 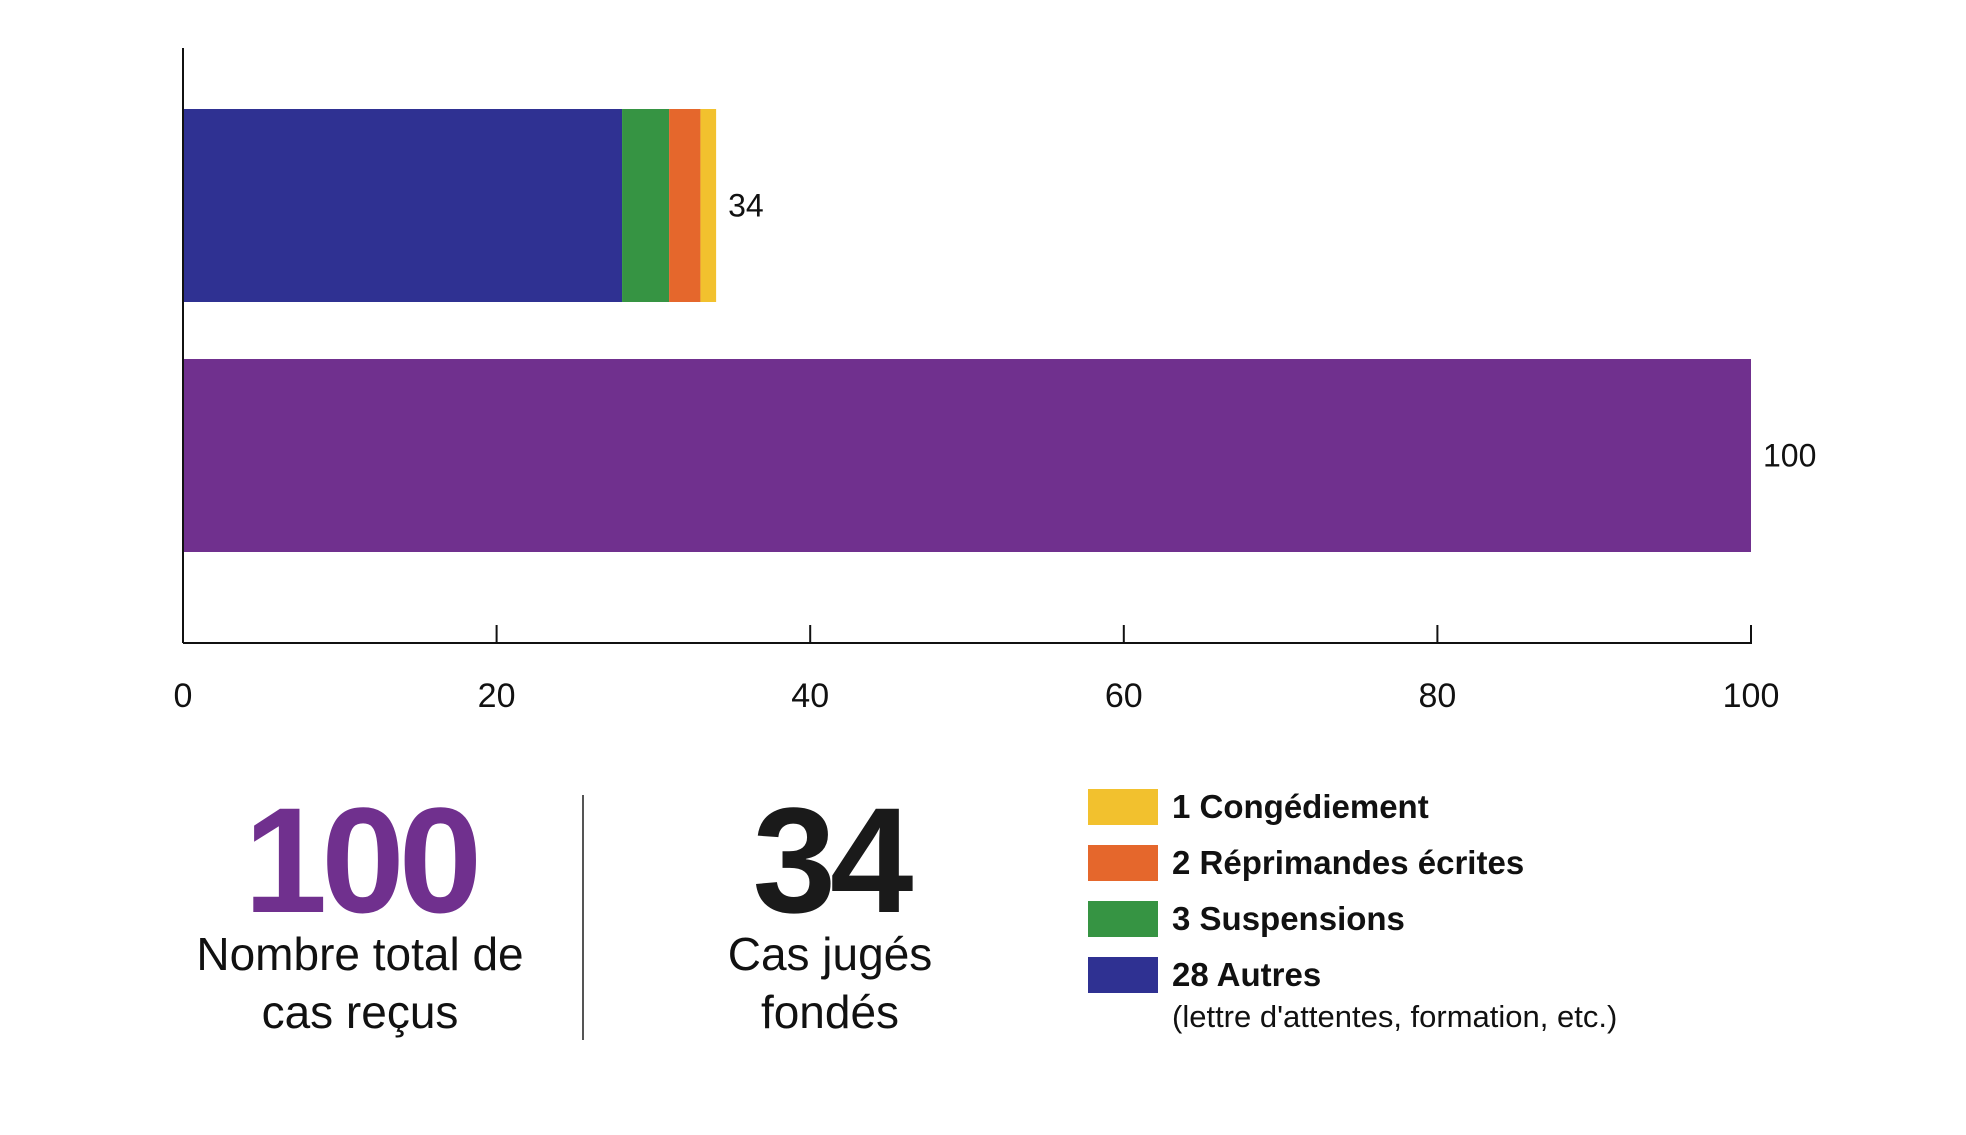 I want to click on total-cases-number: 100, so click(x=362, y=860).